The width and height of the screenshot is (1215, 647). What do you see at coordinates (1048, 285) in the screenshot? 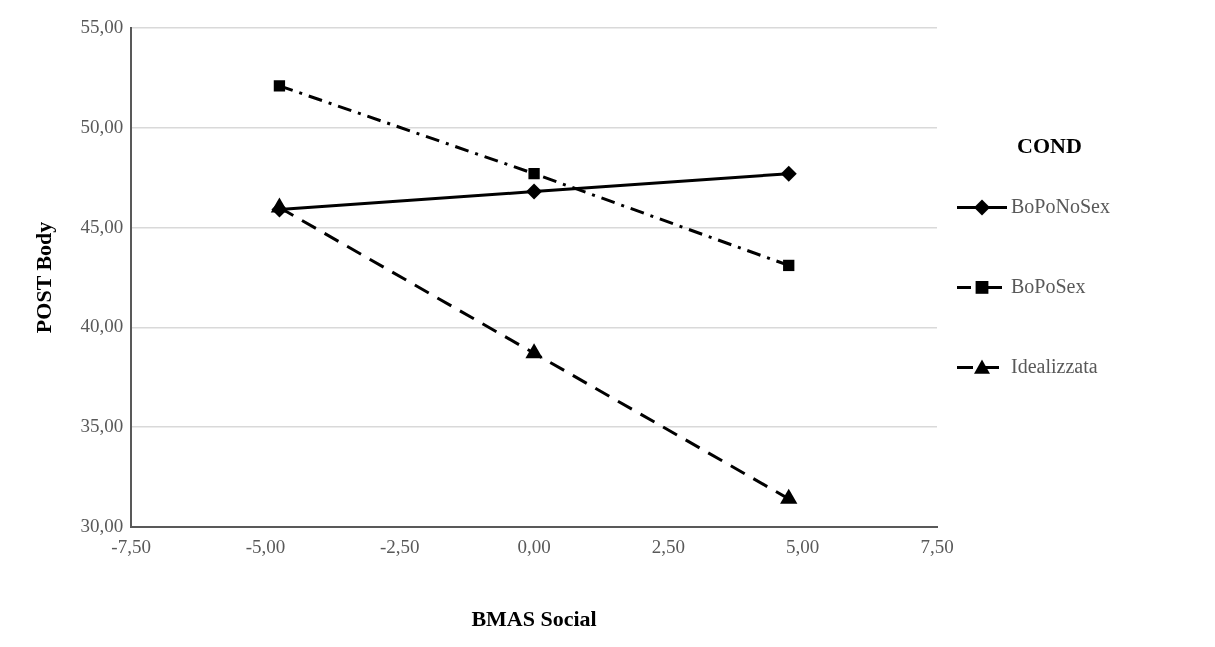
I see `legend-label: BoPoSex` at bounding box center [1048, 285].